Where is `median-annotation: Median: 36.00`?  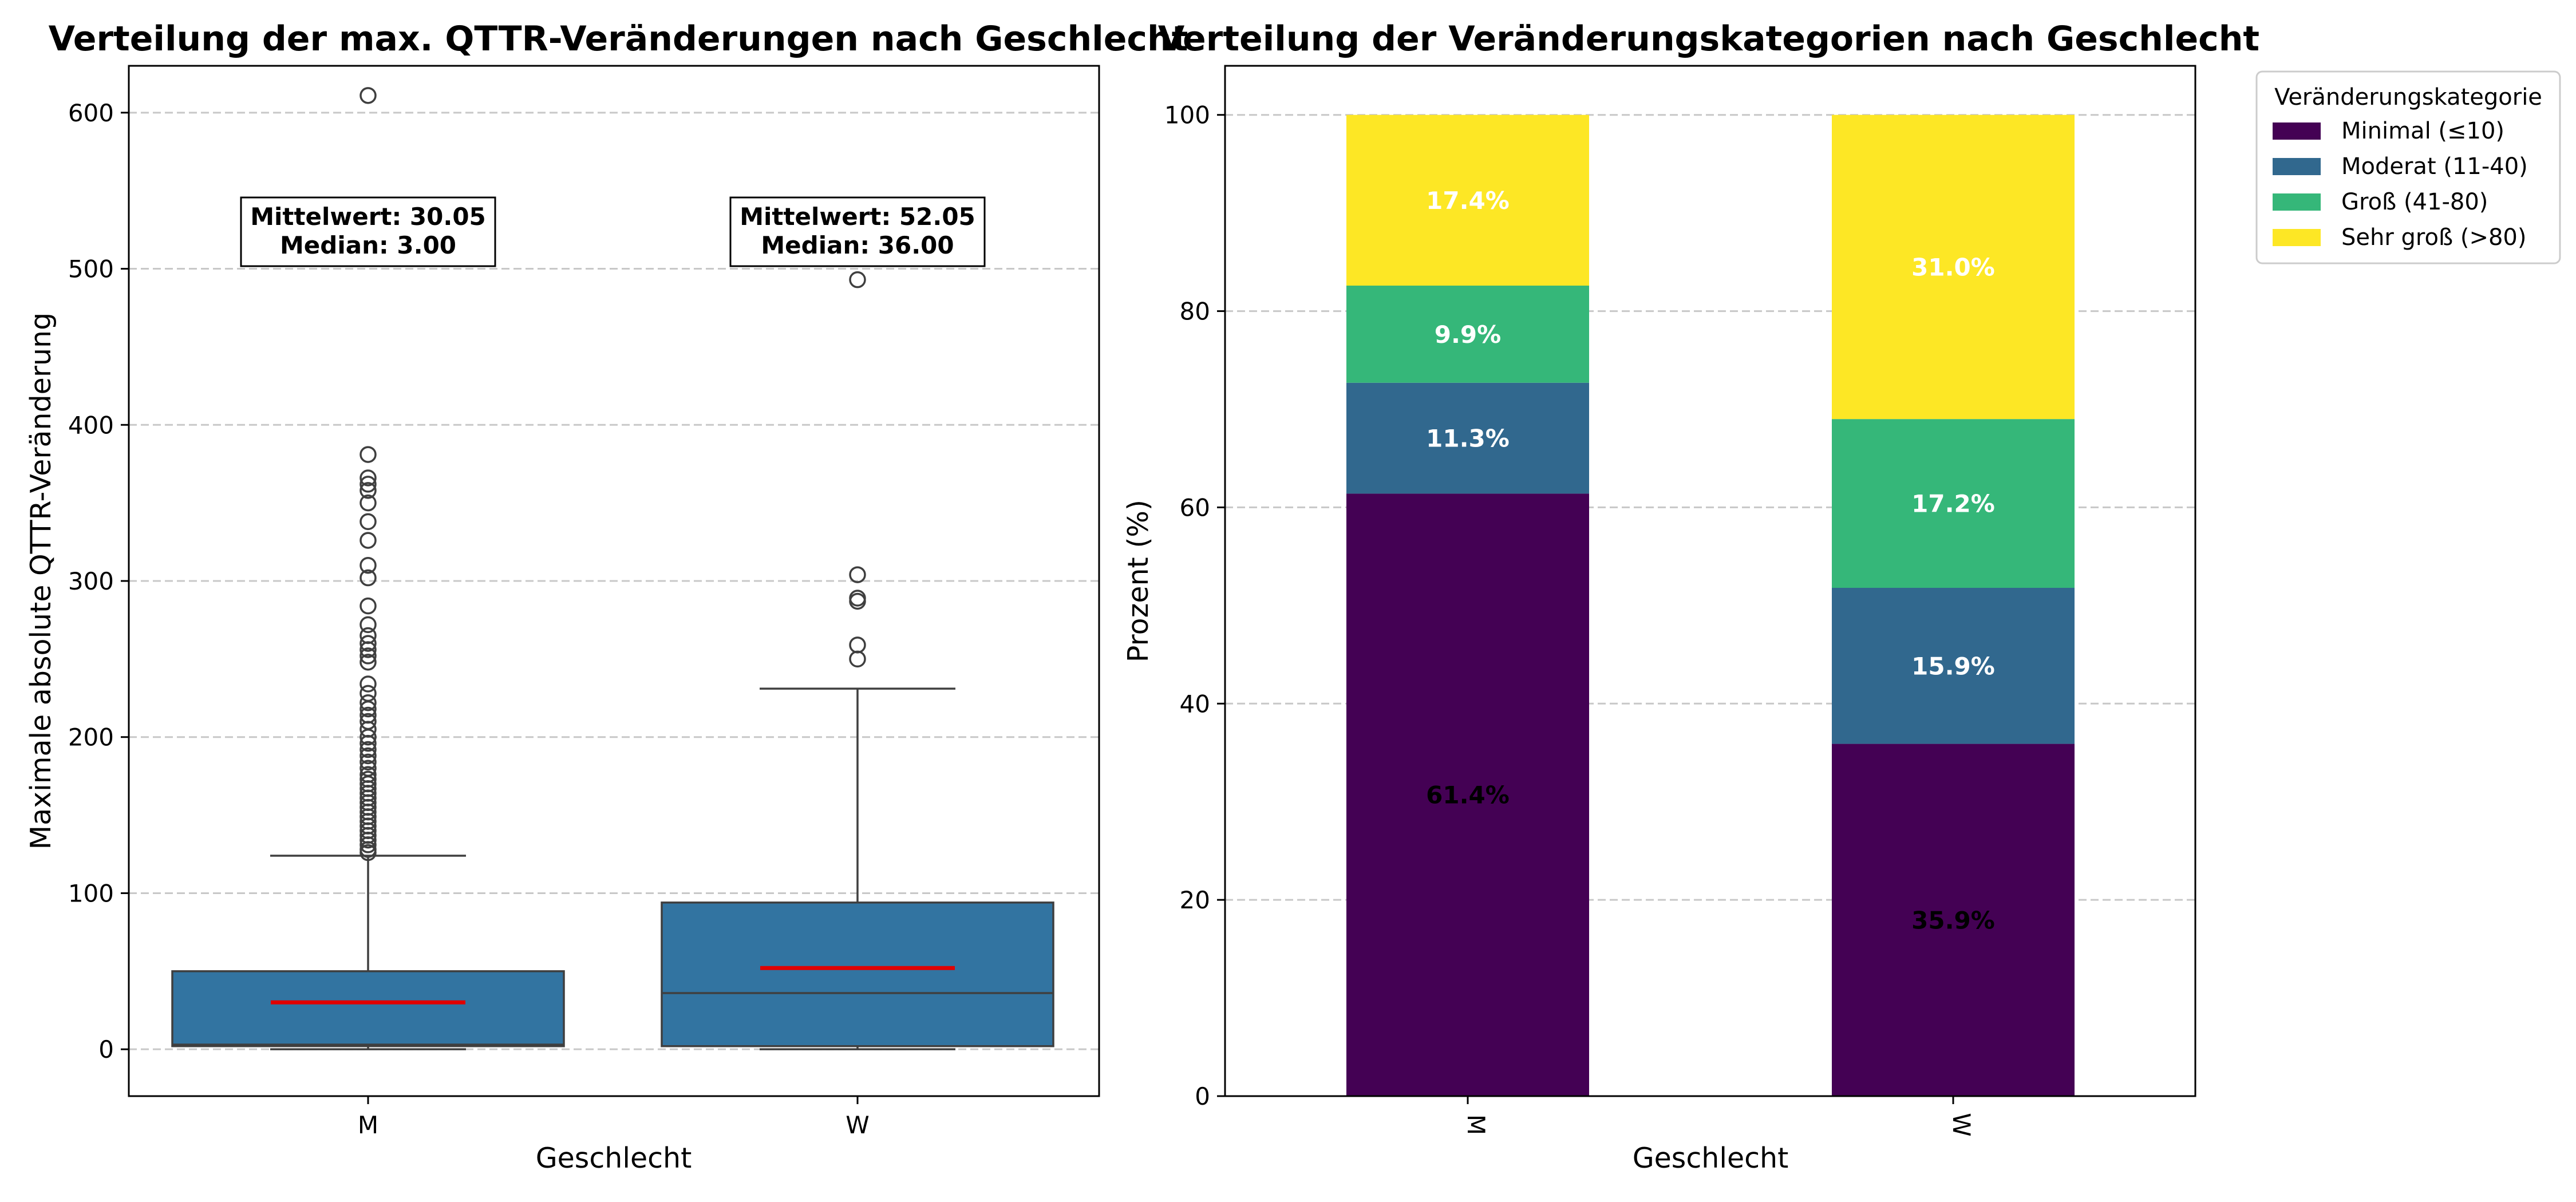 median-annotation: Median: 36.00 is located at coordinates (857, 245).